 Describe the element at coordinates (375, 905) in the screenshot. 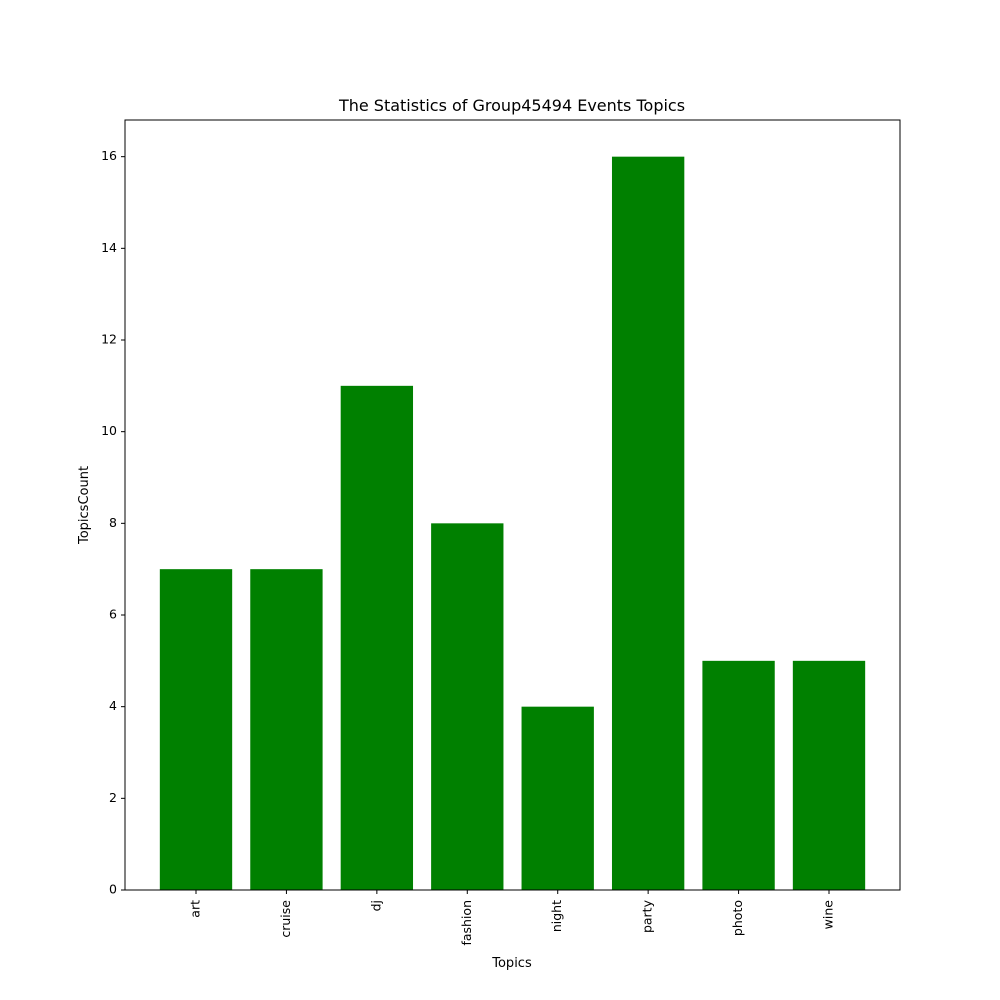

I see `x-tick-label: dj` at that location.